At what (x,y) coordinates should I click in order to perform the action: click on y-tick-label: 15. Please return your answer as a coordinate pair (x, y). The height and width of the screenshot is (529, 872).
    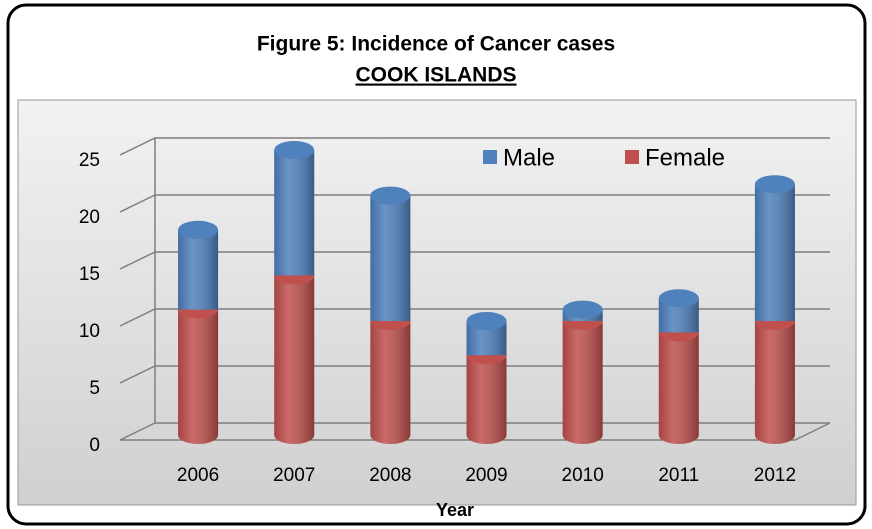
    Looking at the image, I should click on (89, 274).